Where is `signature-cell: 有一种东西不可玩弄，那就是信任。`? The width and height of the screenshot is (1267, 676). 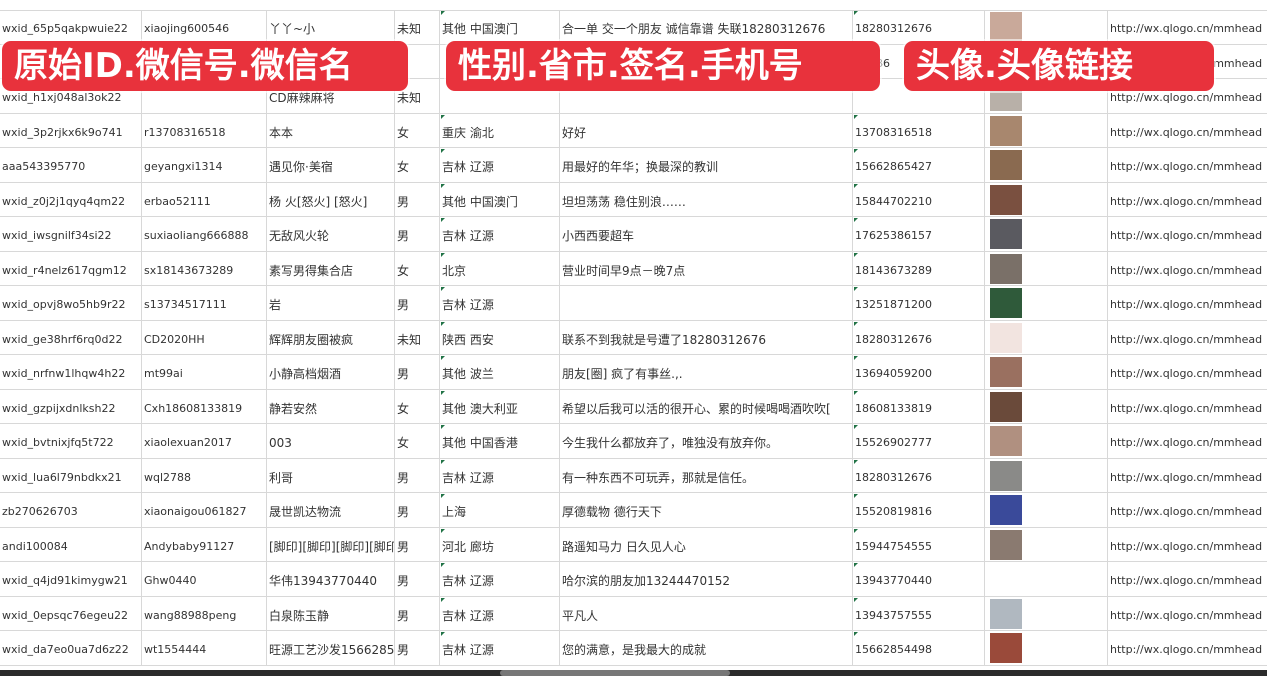 signature-cell: 有一种东西不可玩弄，那就是信任。 is located at coordinates (706, 475).